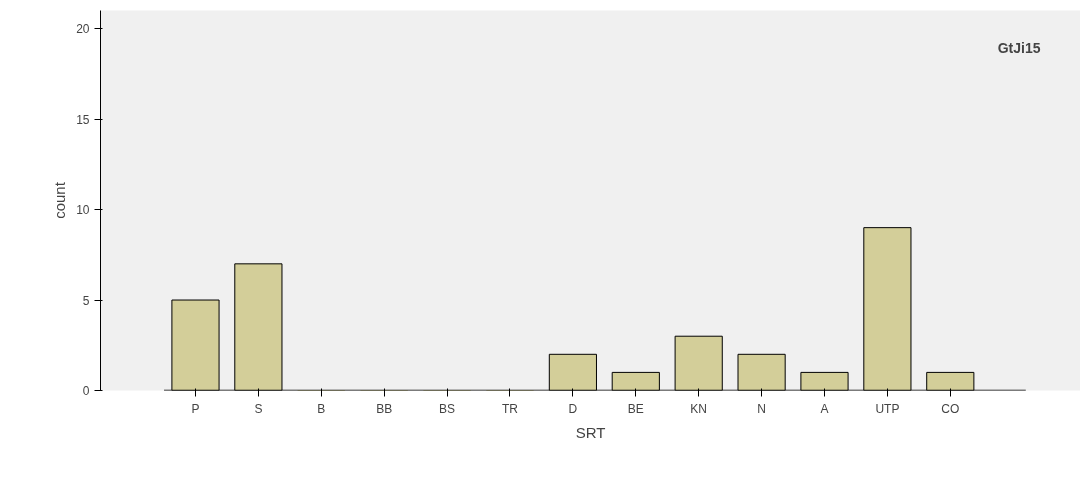 This screenshot has width=1080, height=483. Describe the element at coordinates (573, 408) in the screenshot. I see `x-tick-label: D` at that location.